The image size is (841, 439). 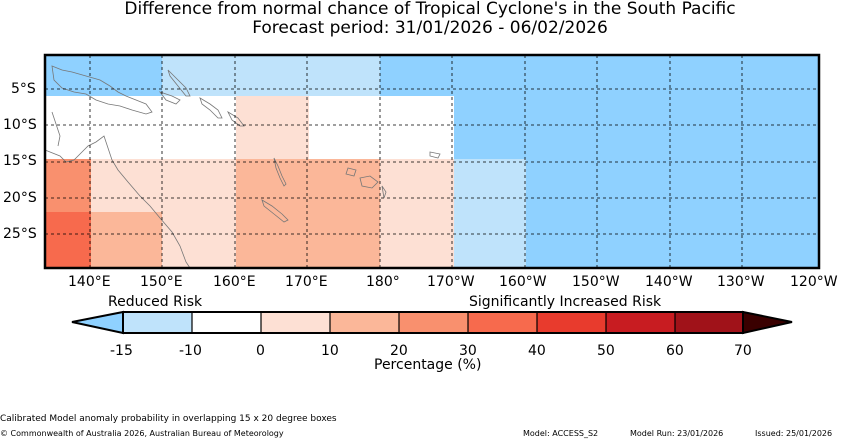 I want to click on reduced-risk-label: Reduced Risk, so click(x=155, y=302).